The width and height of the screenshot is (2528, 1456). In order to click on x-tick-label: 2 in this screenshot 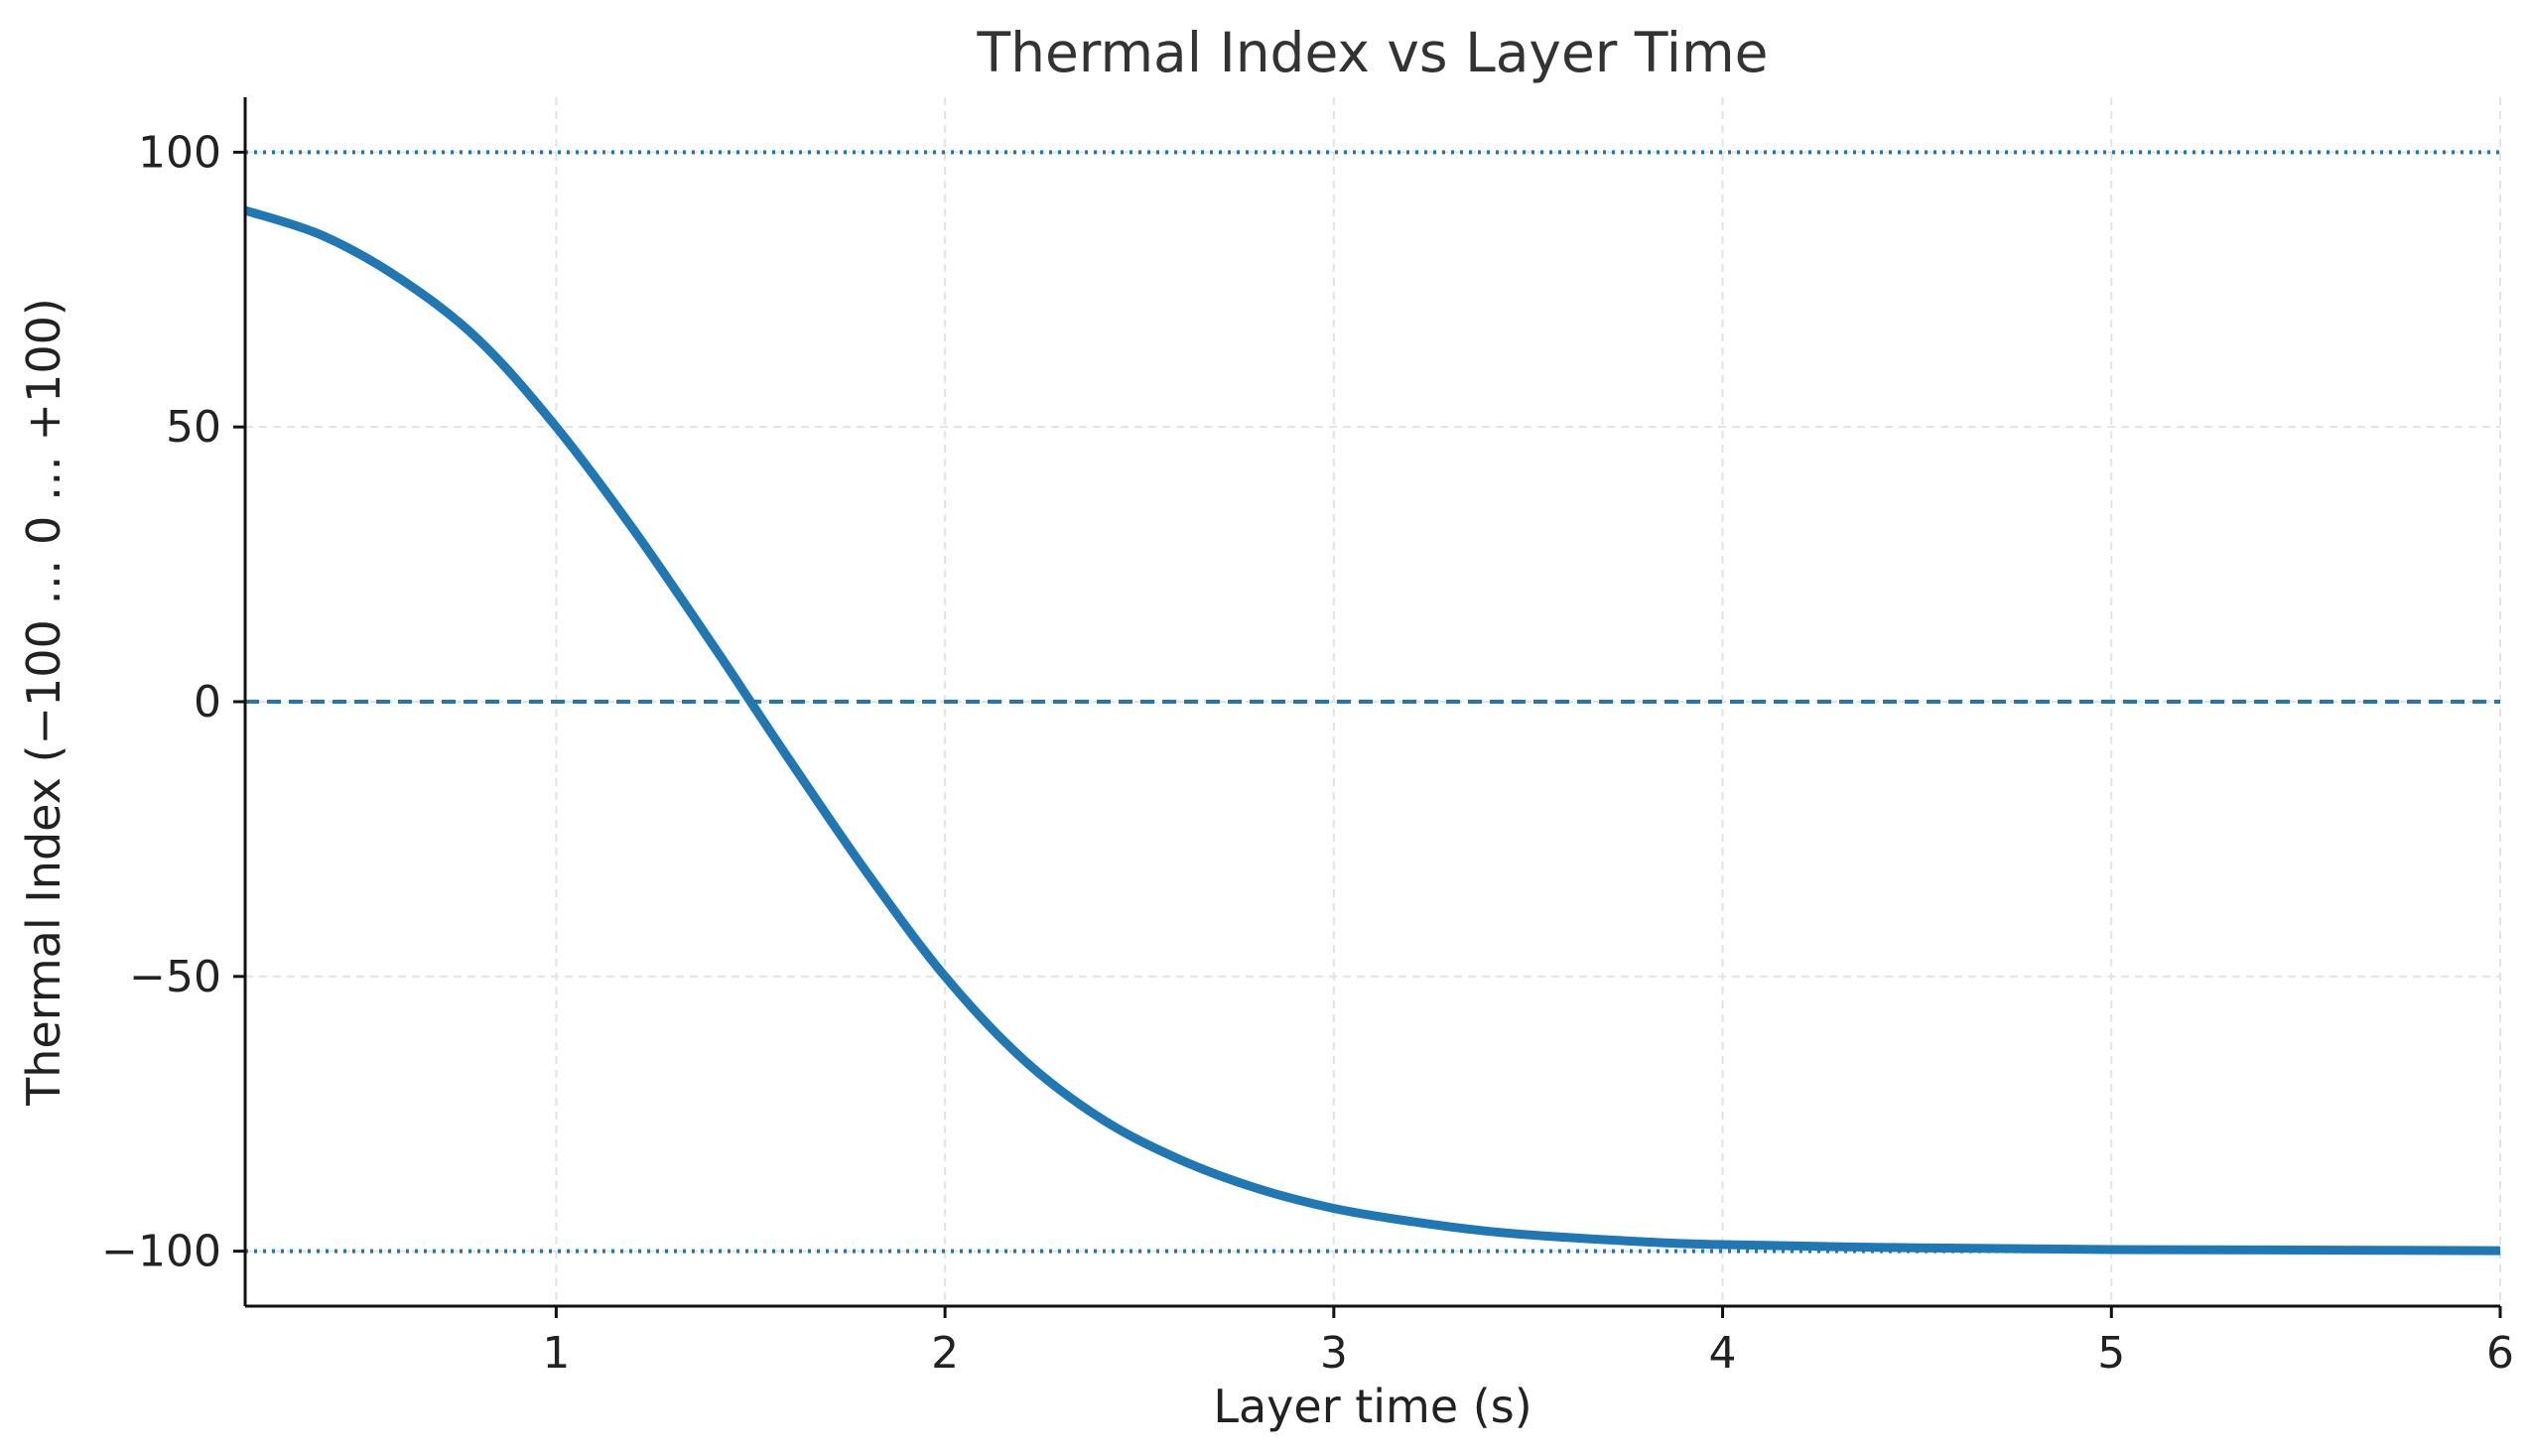, I will do `click(945, 1353)`.